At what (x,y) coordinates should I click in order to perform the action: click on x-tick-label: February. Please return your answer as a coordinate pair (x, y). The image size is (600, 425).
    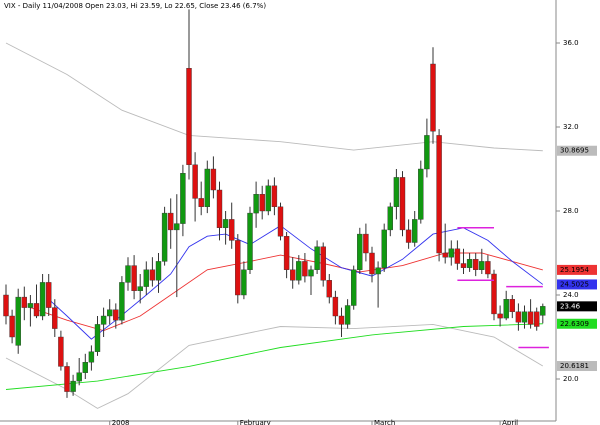
    Looking at the image, I should click on (255, 422).